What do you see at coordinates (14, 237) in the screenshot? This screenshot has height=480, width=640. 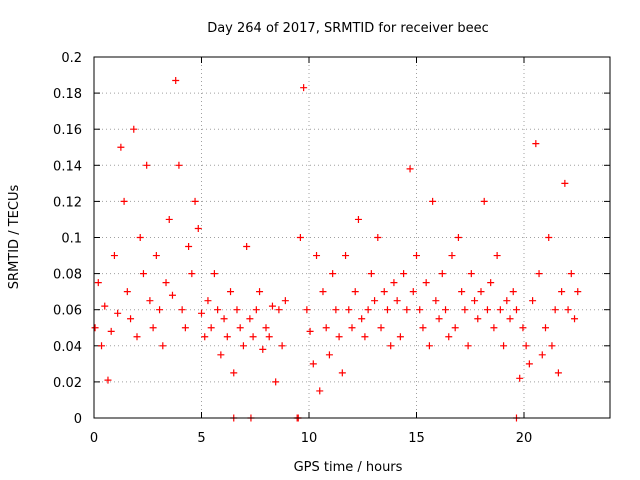 I see `y-axis-label: SRMTID / TECUs` at bounding box center [14, 237].